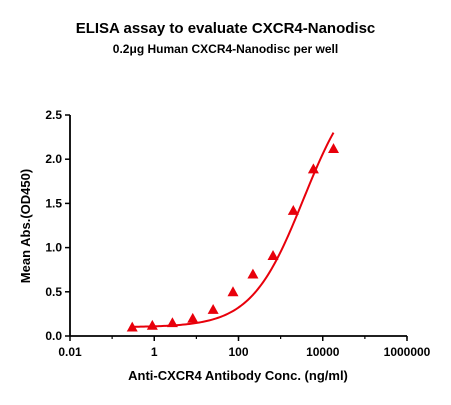 The height and width of the screenshot is (405, 451). Describe the element at coordinates (70, 352) in the screenshot. I see `x-tick-label: 0.01` at that location.